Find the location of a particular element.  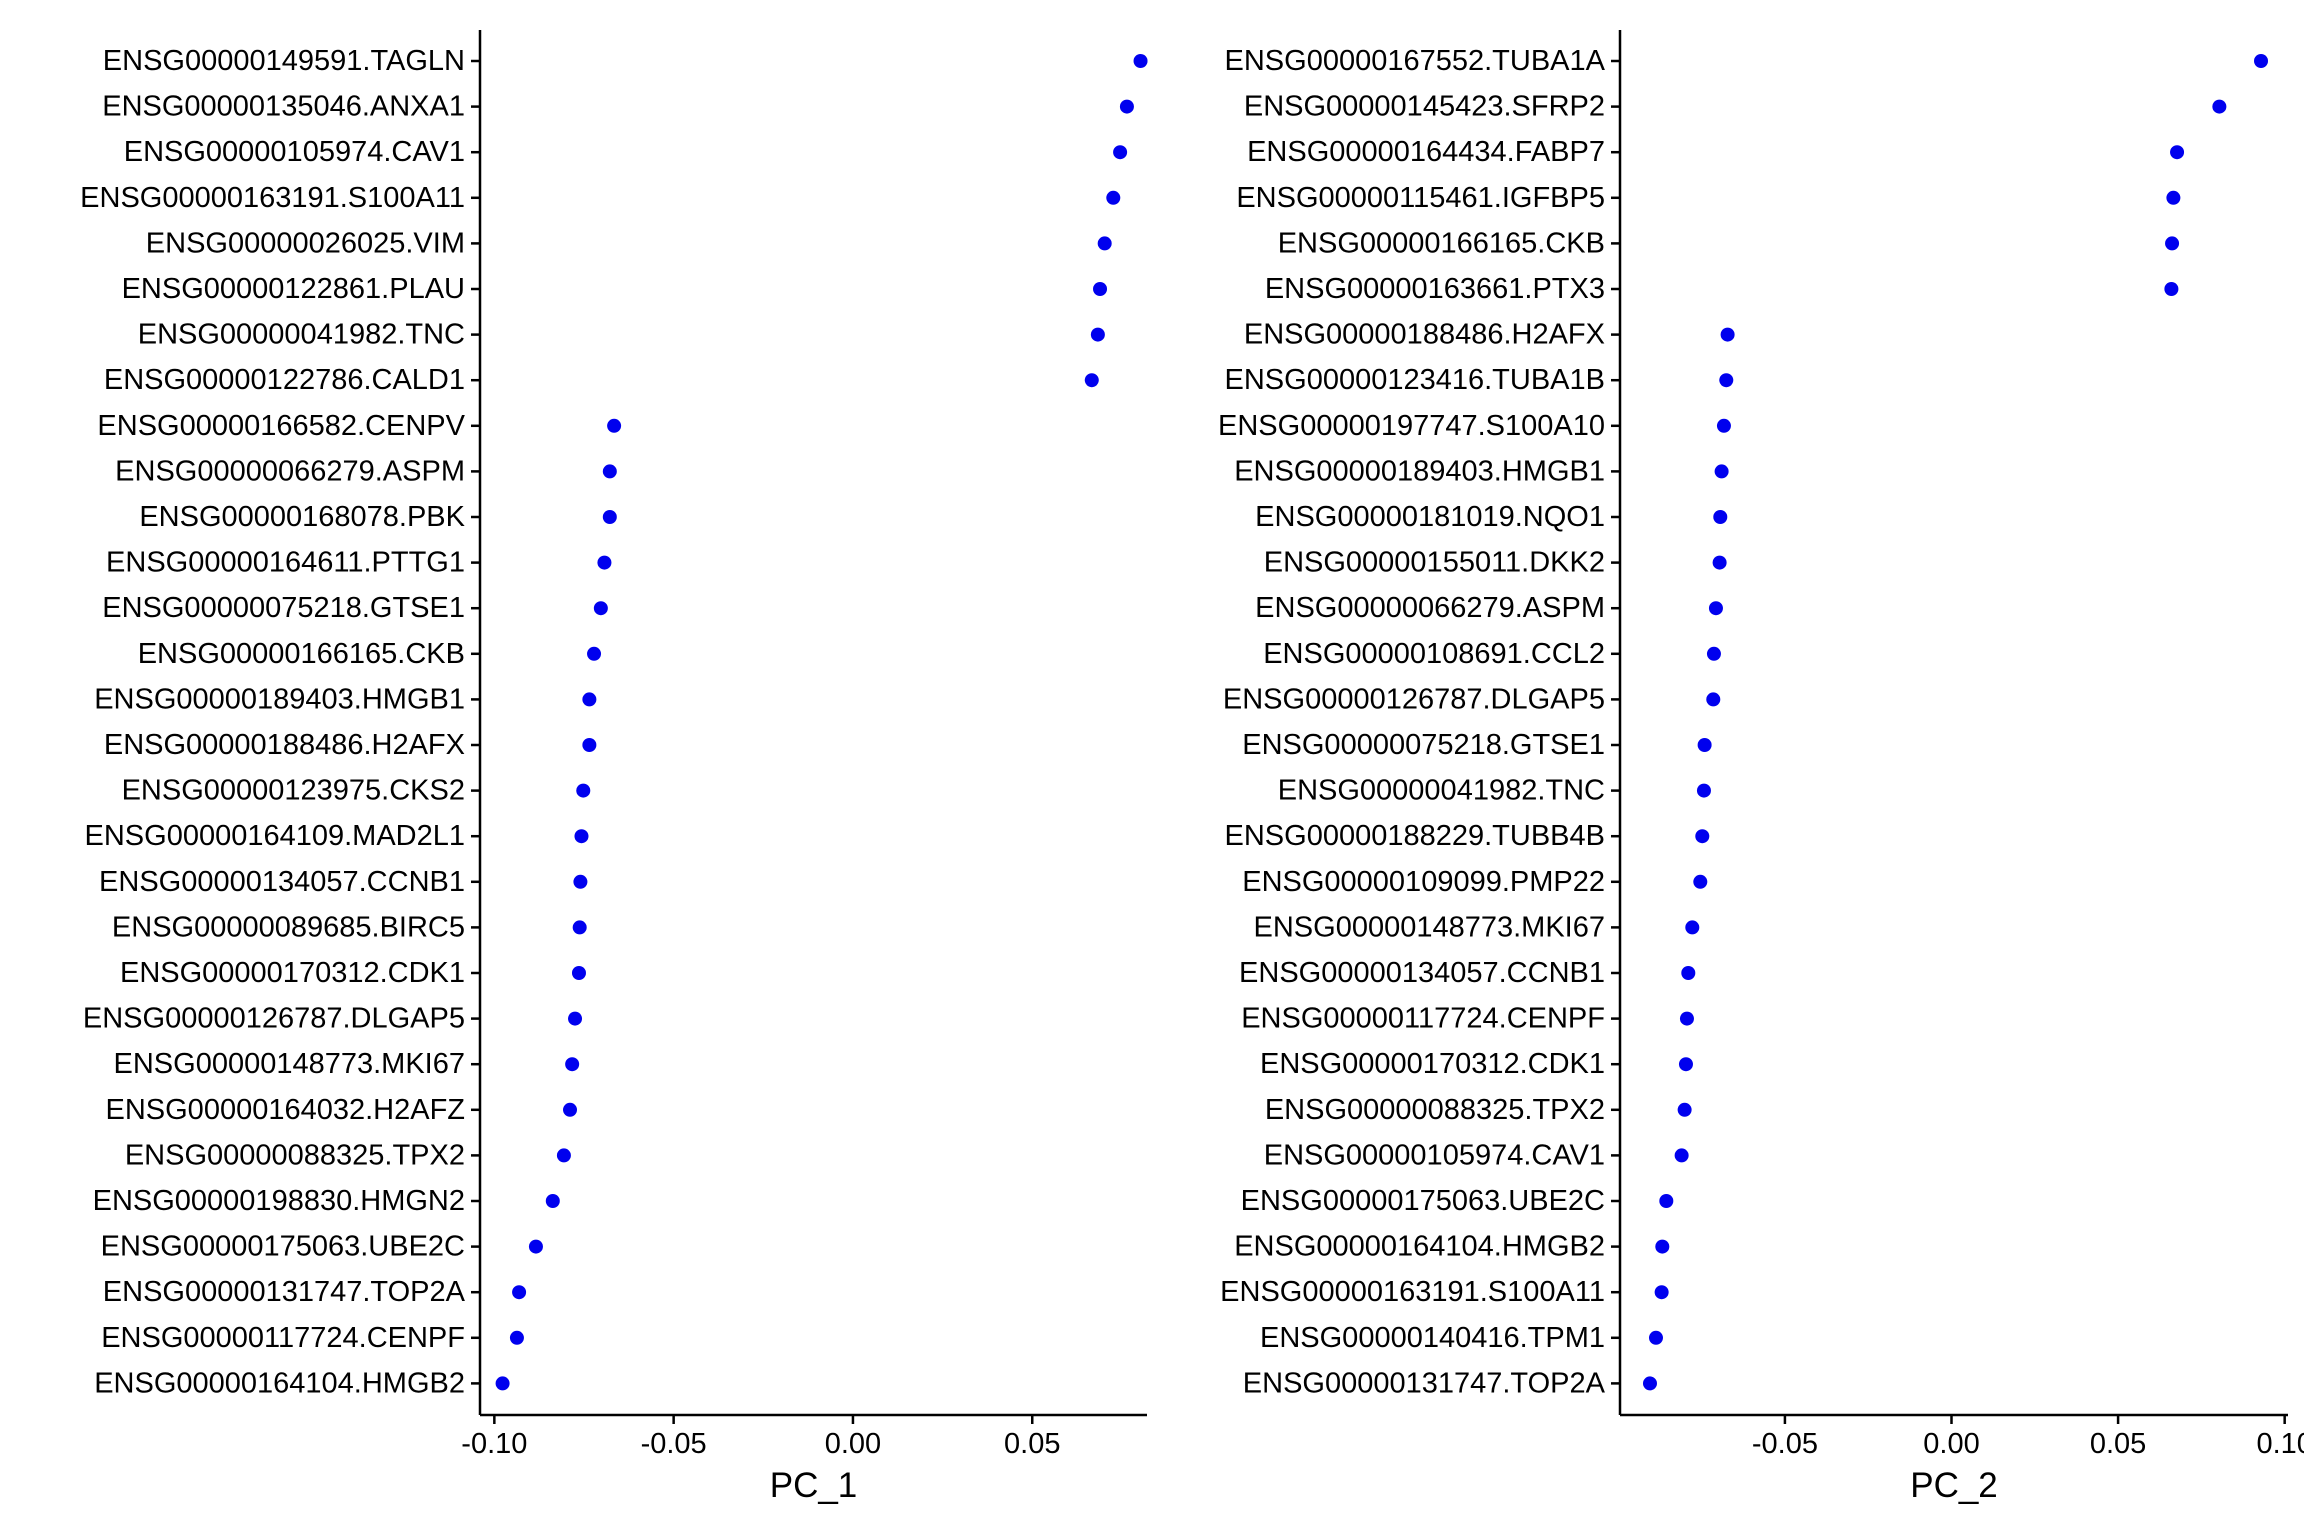

gene-label: ENSG00000167552.TUBA1A is located at coordinates (1415, 61).